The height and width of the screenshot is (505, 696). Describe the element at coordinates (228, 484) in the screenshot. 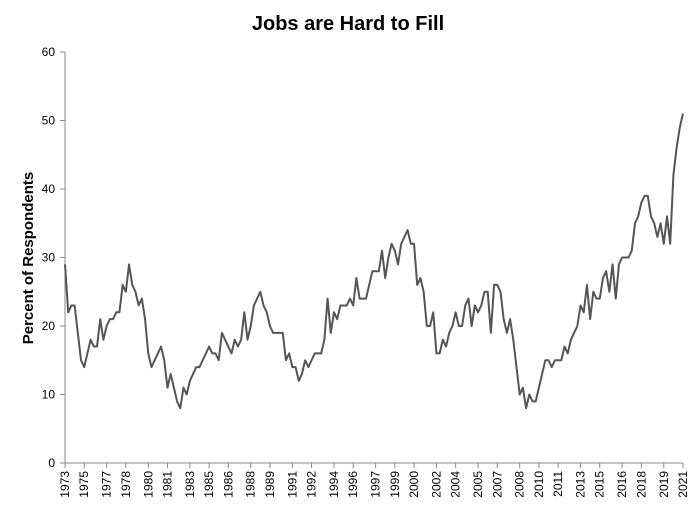

I see `x-tick-label: 1986` at that location.